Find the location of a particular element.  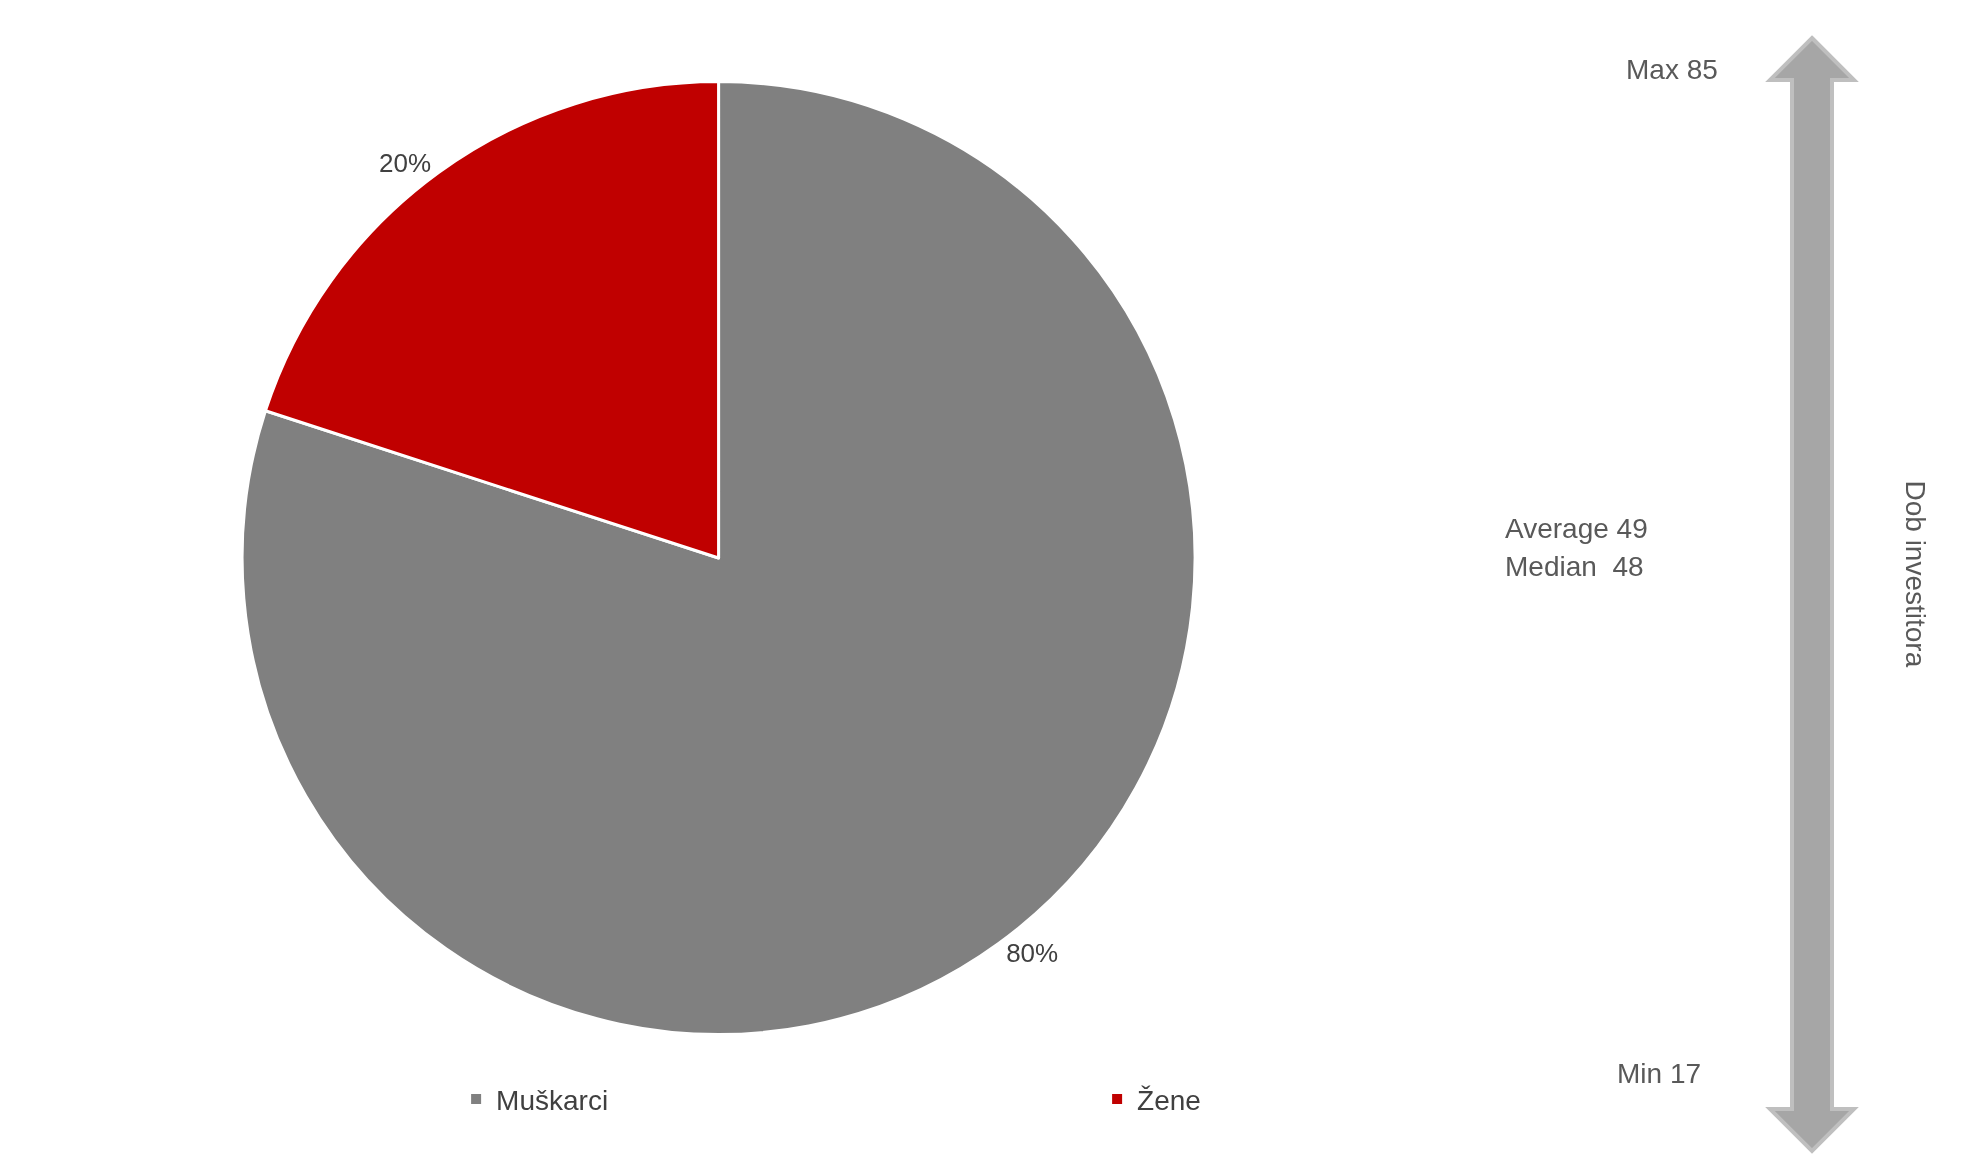

text: Max 85 is located at coordinates (1672, 69).